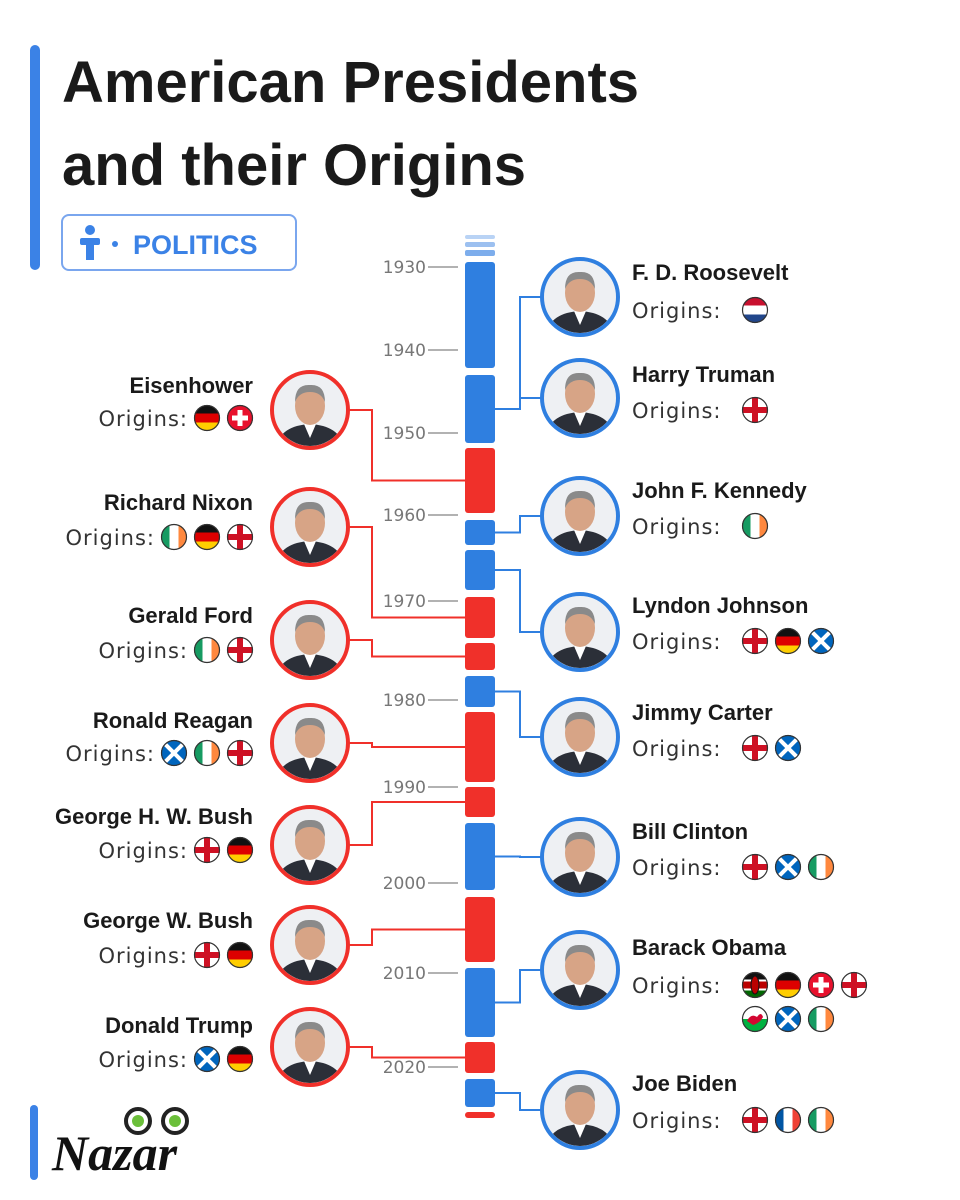 The image size is (960, 1200). I want to click on president-name: John F. Kennedy, so click(720, 490).